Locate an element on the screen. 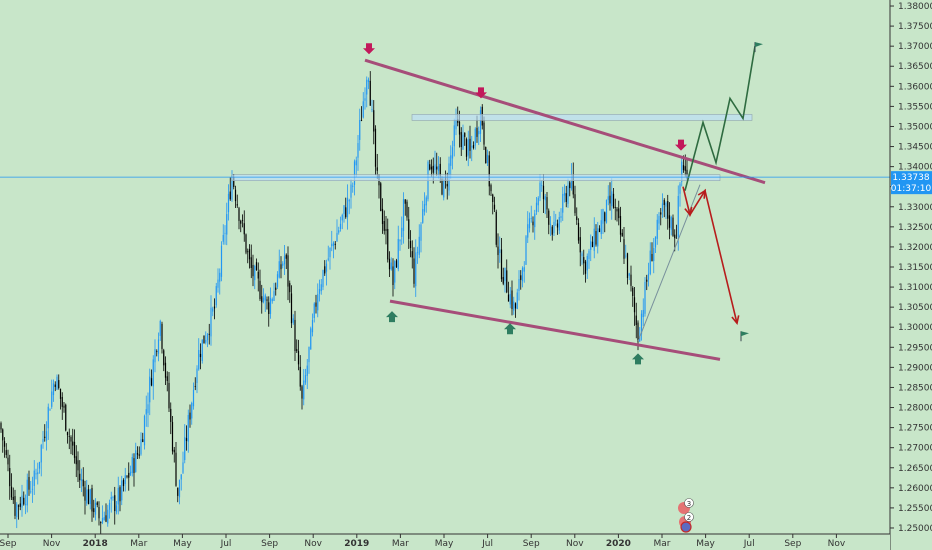  flag-us-icon is located at coordinates (686, 527).